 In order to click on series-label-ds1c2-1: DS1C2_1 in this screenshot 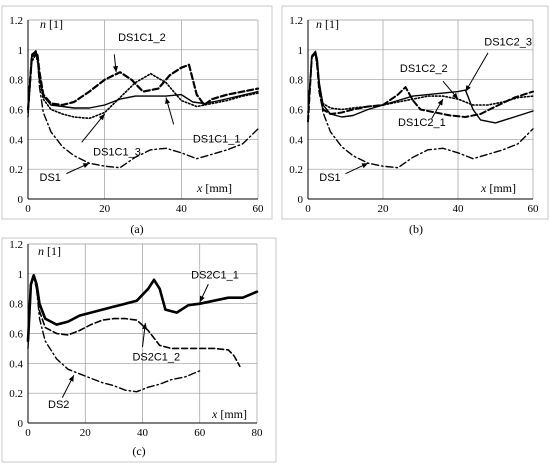, I will do `click(422, 123)`.